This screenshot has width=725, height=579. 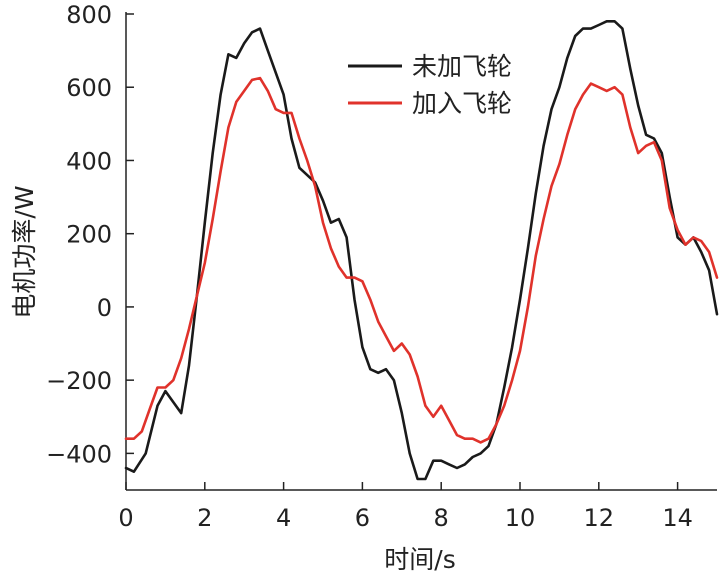 What do you see at coordinates (89, 235) in the screenshot?
I see `y-tick-label: 200` at bounding box center [89, 235].